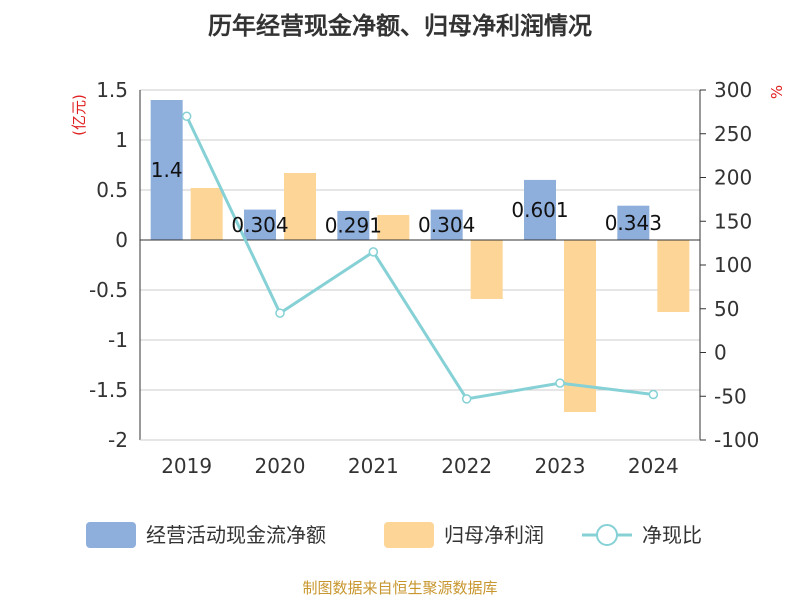  I want to click on right-tick-label: 100, so click(733, 265).